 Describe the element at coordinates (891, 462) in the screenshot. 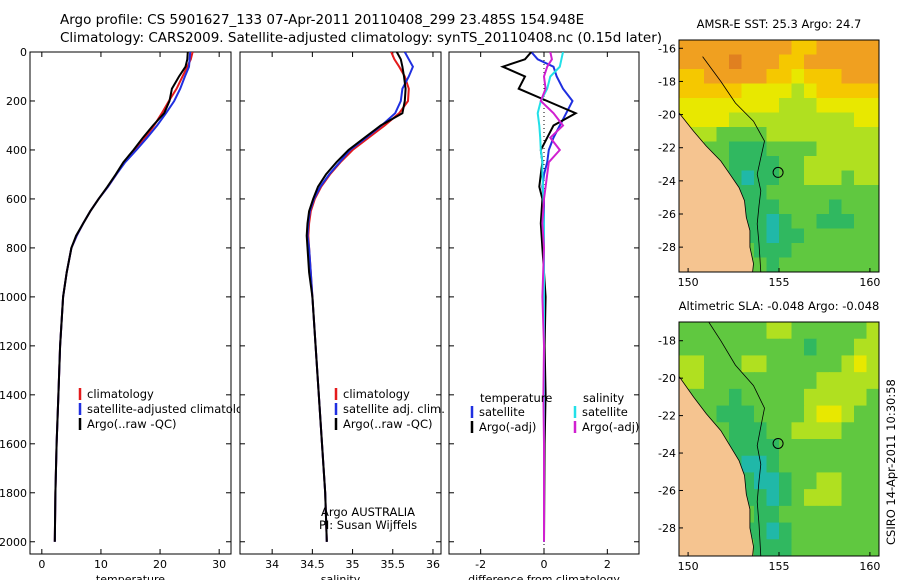

I see `timestamp-side-label: CSIRO 14-Apr-2011 10:30:58` at that location.